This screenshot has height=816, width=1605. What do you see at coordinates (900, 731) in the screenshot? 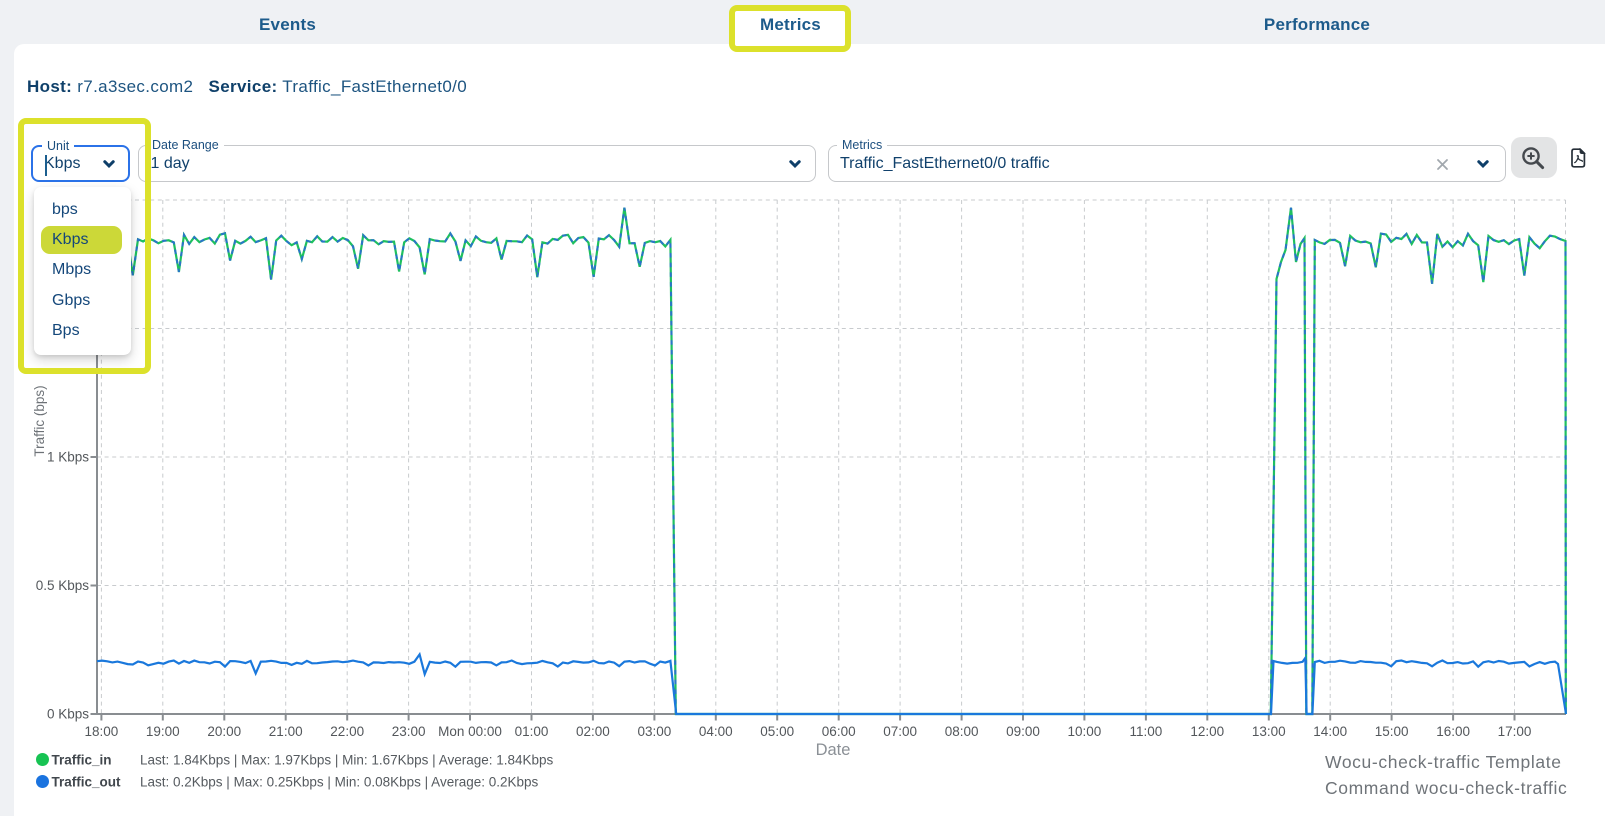
I see `svg-text: 07:00` at bounding box center [900, 731].